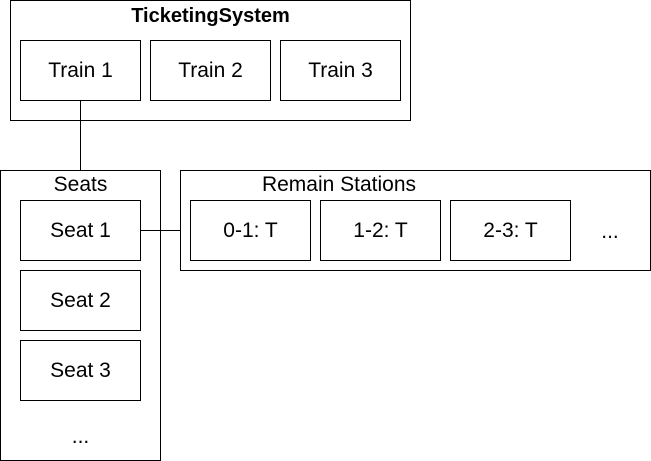 The height and width of the screenshot is (461, 651). I want to click on connector-train-seats, so click(80, 136).